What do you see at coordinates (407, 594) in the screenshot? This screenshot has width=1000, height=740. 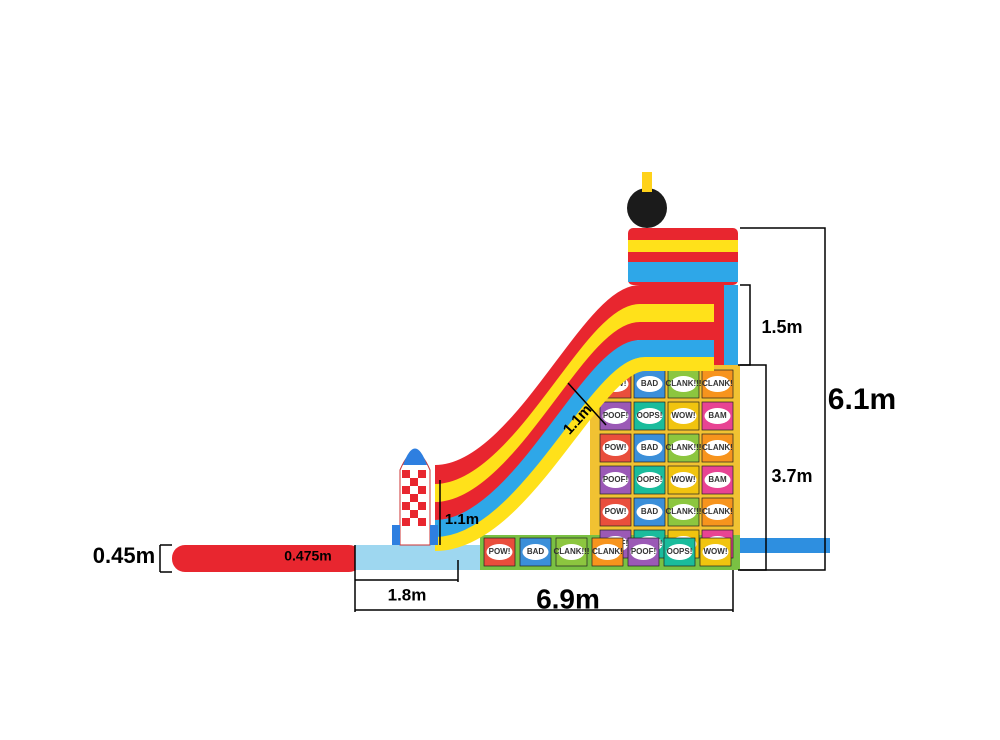 I see `dim-label: 1.8m` at bounding box center [407, 594].